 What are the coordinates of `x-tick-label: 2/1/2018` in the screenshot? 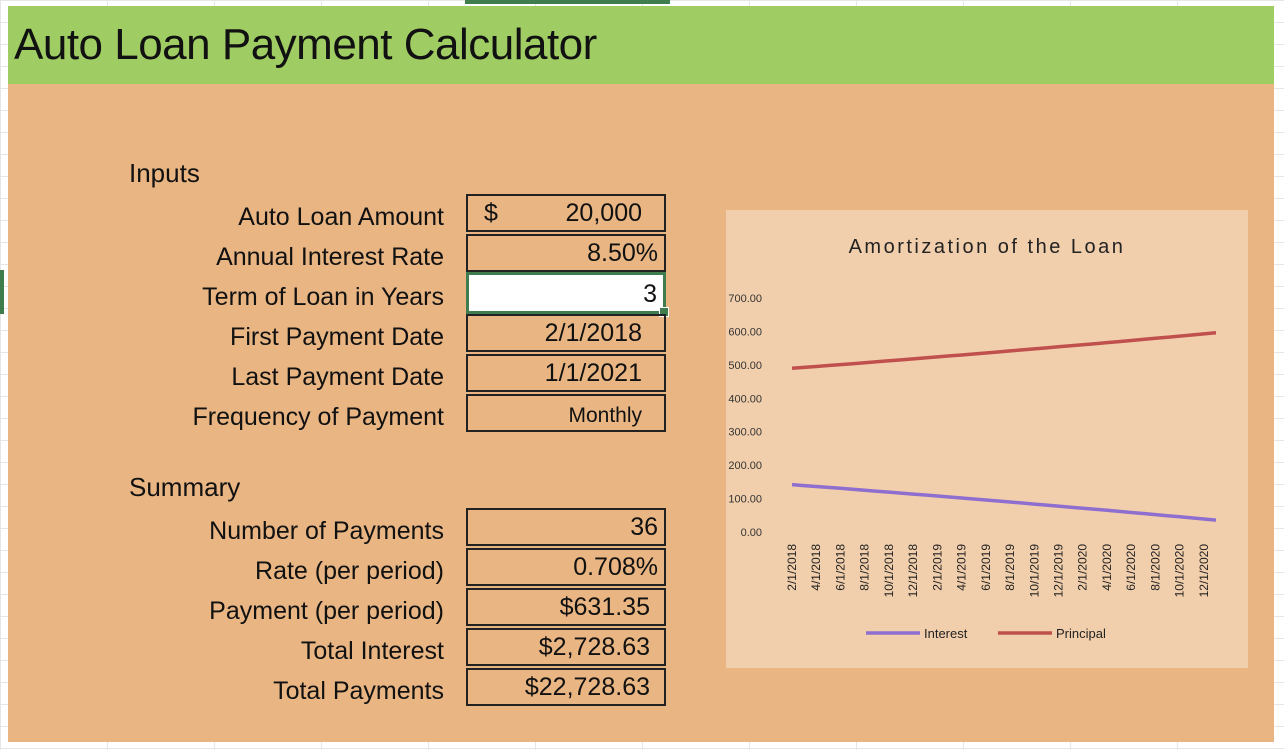 It's located at (792, 567).